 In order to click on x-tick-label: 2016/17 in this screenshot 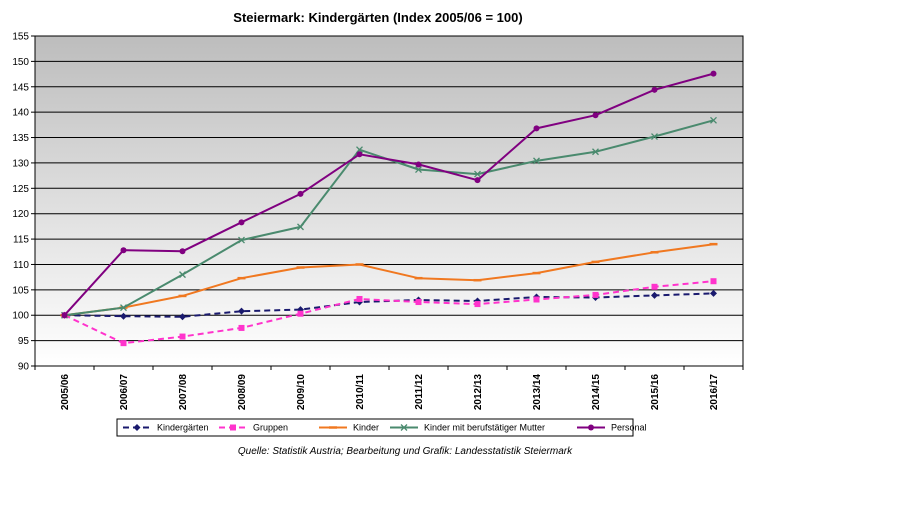, I will do `click(714, 392)`.